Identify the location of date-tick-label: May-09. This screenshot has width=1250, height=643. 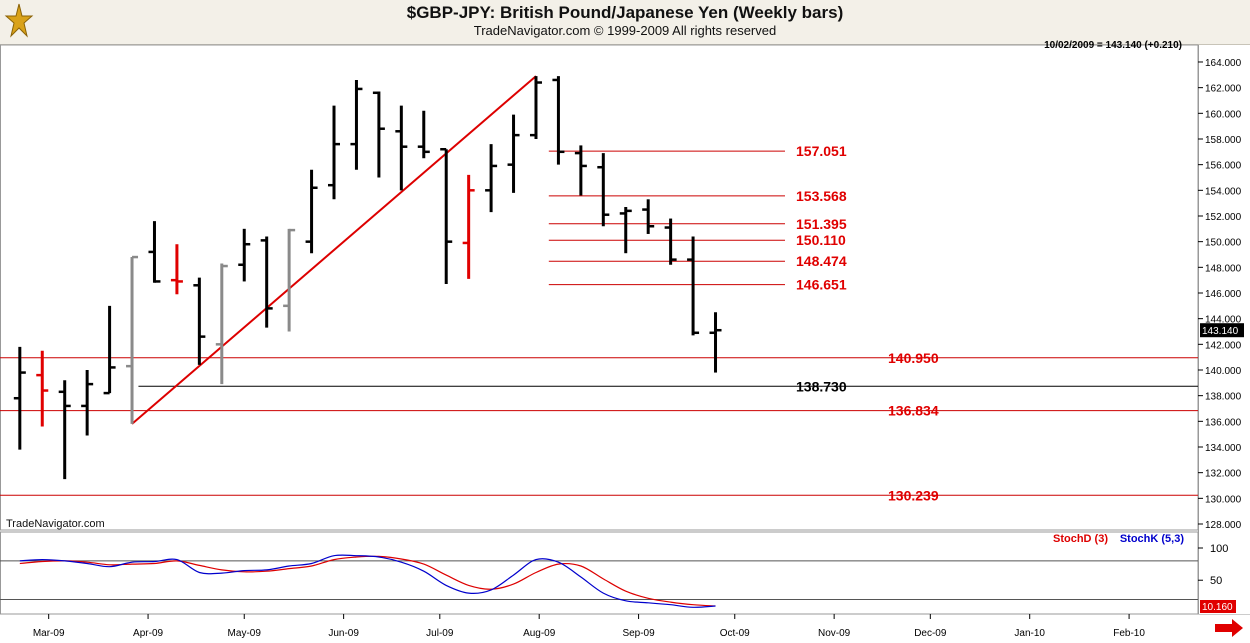
(245, 633).